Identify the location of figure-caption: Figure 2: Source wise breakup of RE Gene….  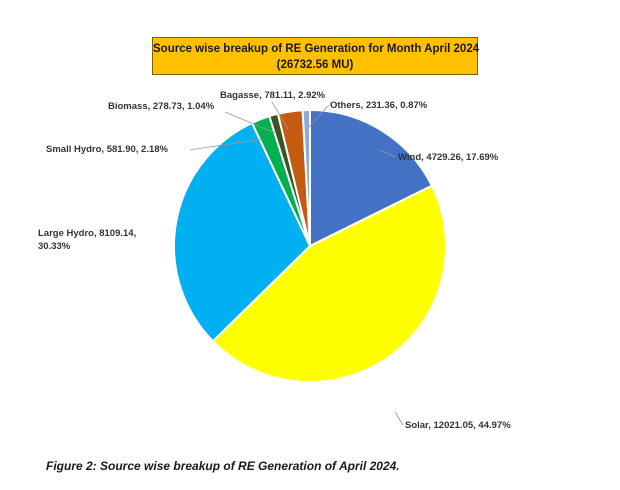
(223, 466).